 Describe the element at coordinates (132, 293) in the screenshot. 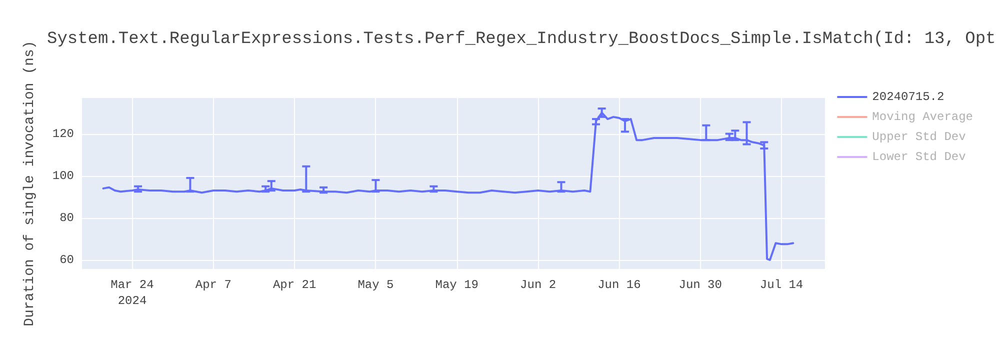

I see `x-tick-label: Mar 24 2024` at that location.